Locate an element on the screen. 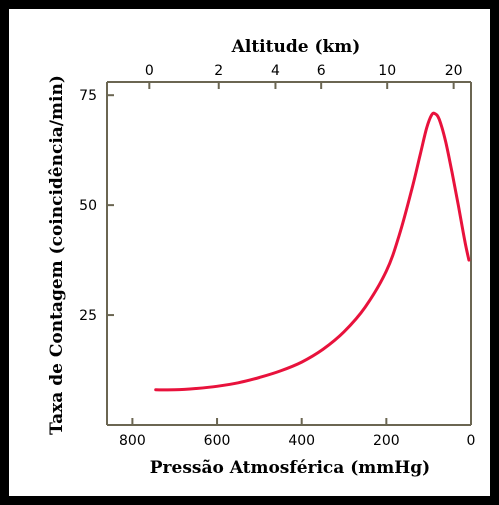 This screenshot has height=505, width=499. x-tick-label: 0 is located at coordinates (471, 441).